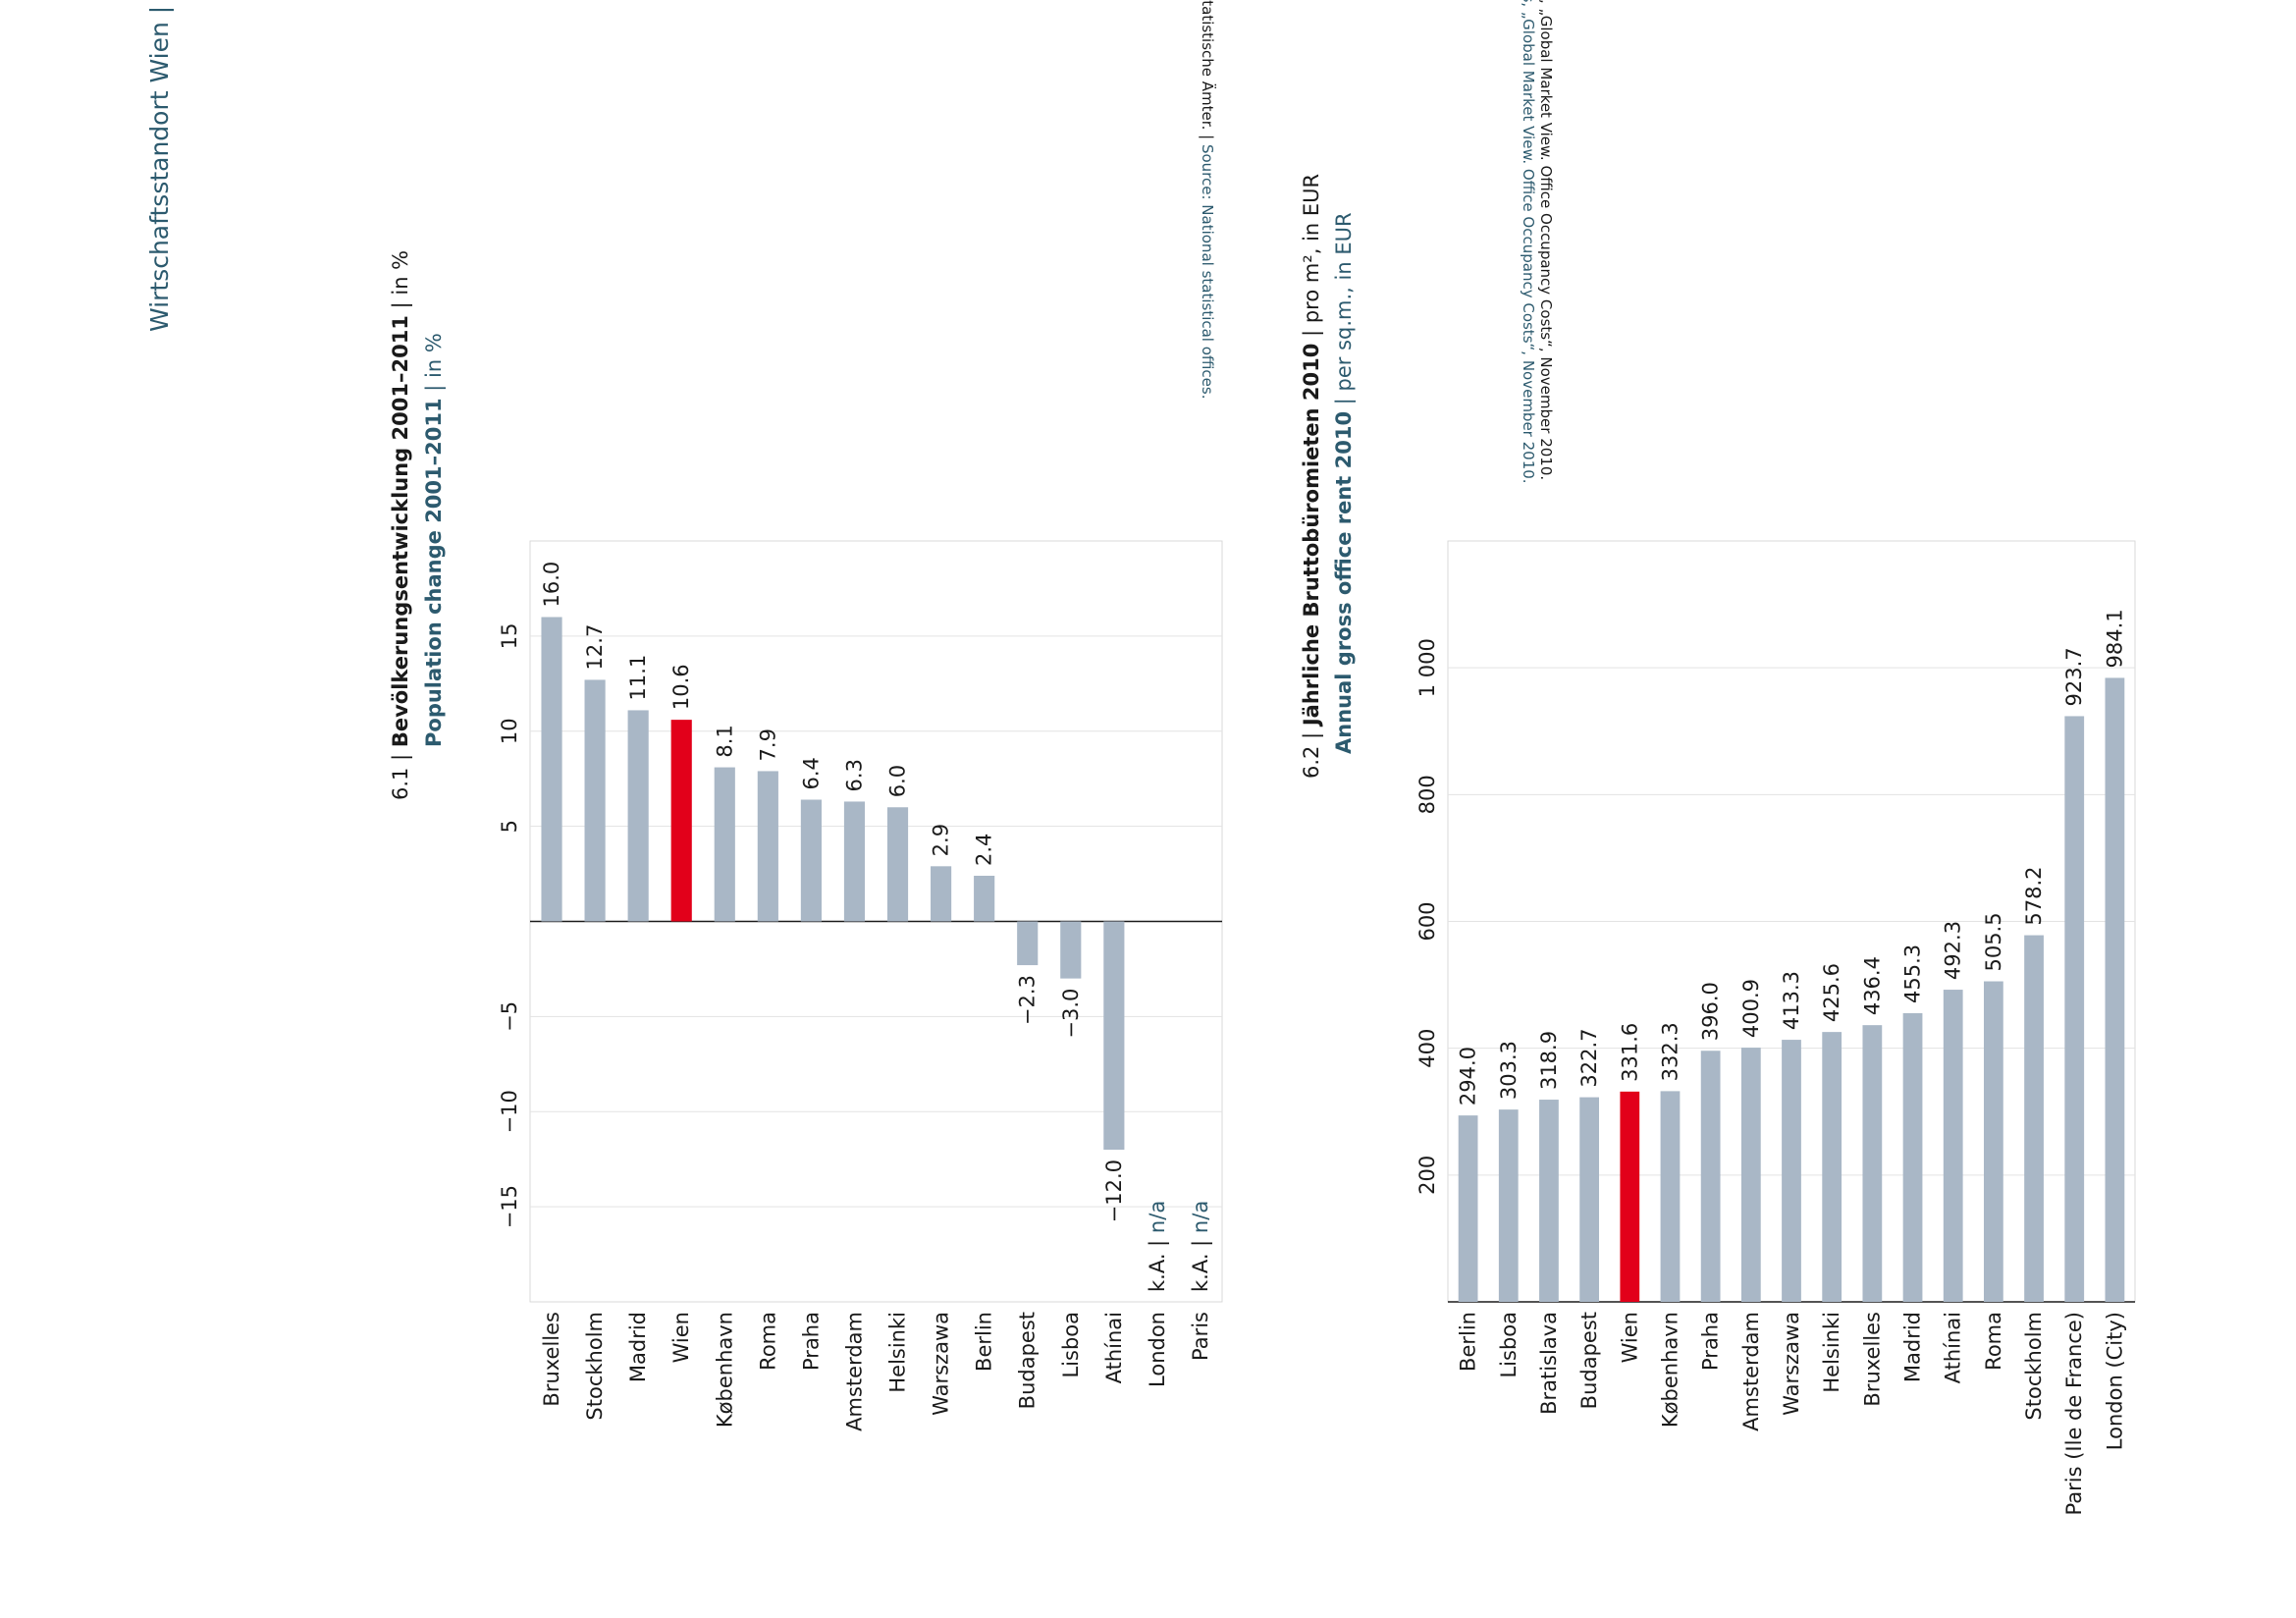 The height and width of the screenshot is (1618, 2296). What do you see at coordinates (1791, 1000) in the screenshot?
I see `data-label: 413.3` at bounding box center [1791, 1000].